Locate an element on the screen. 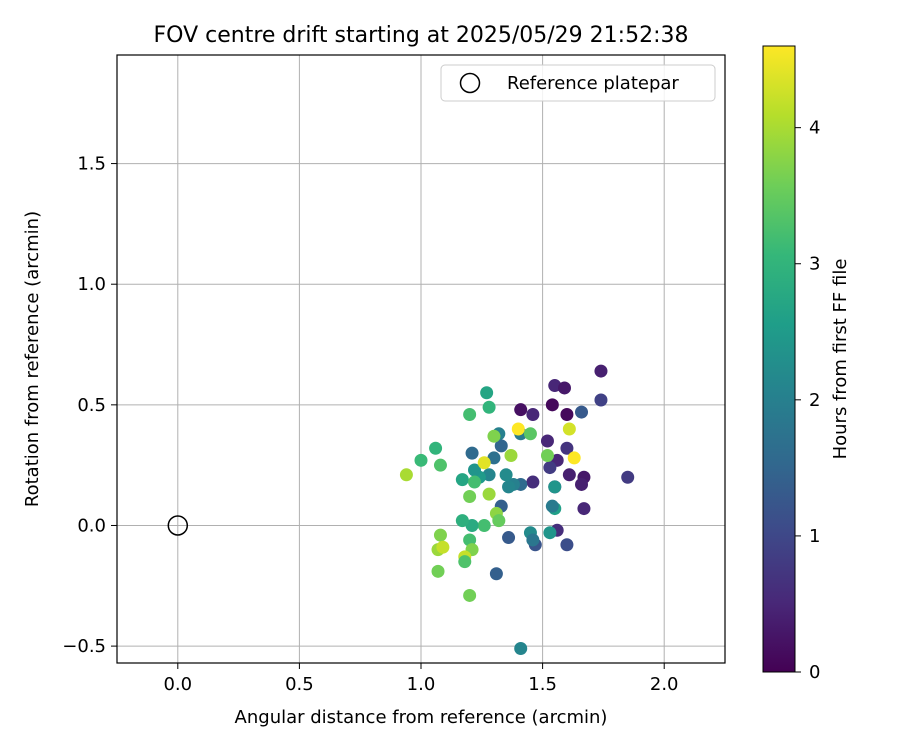 This screenshot has height=750, width=900. colorbar-tick-label: 3 is located at coordinates (814, 264).